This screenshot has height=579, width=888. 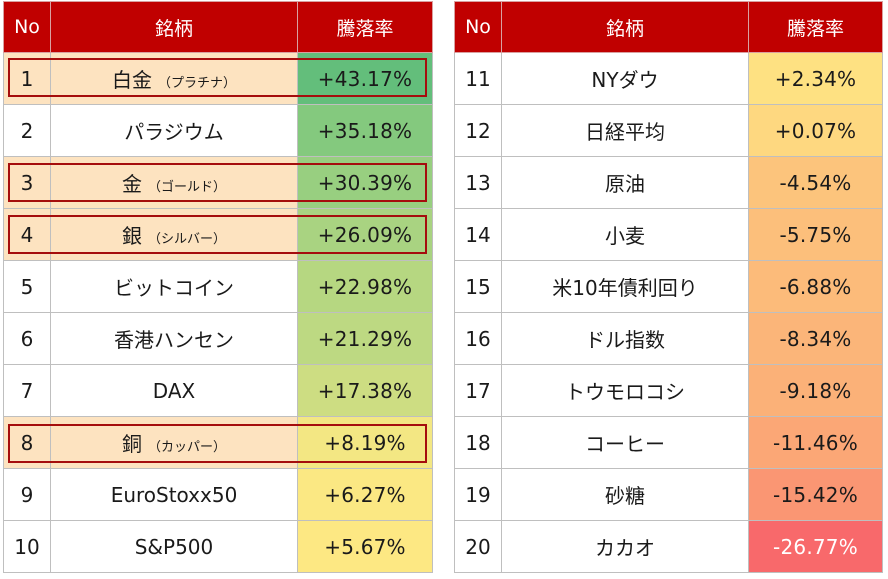 I want to click on rate-cell: -8.34%, so click(x=815, y=338).